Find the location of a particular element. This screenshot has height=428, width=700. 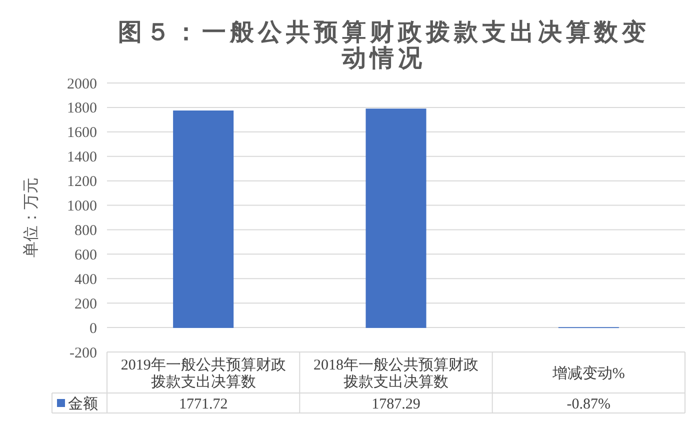

x-tick-label: 2018年一般公共预算财政拨款支出决算数 is located at coordinates (396, 373).